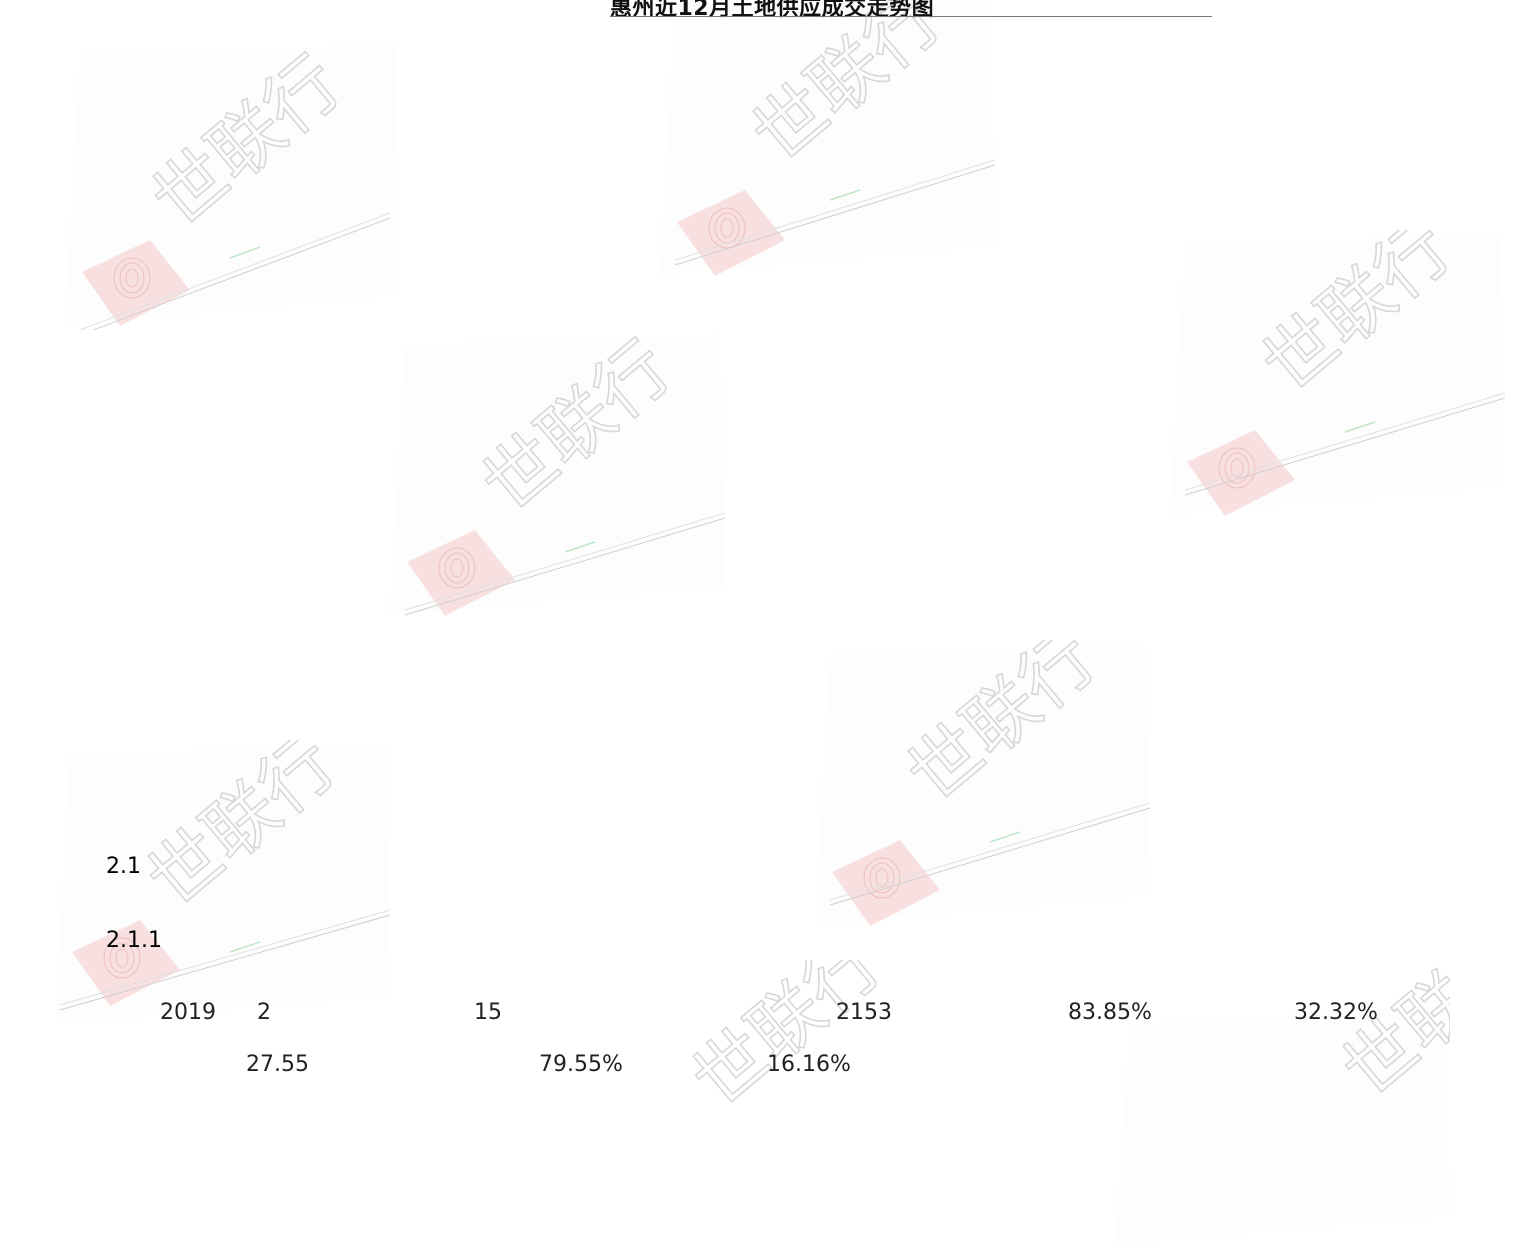 Image resolution: width=1519 pixels, height=1250 pixels. I want to click on figure-percent-b: 32.32%, so click(1336, 1012).